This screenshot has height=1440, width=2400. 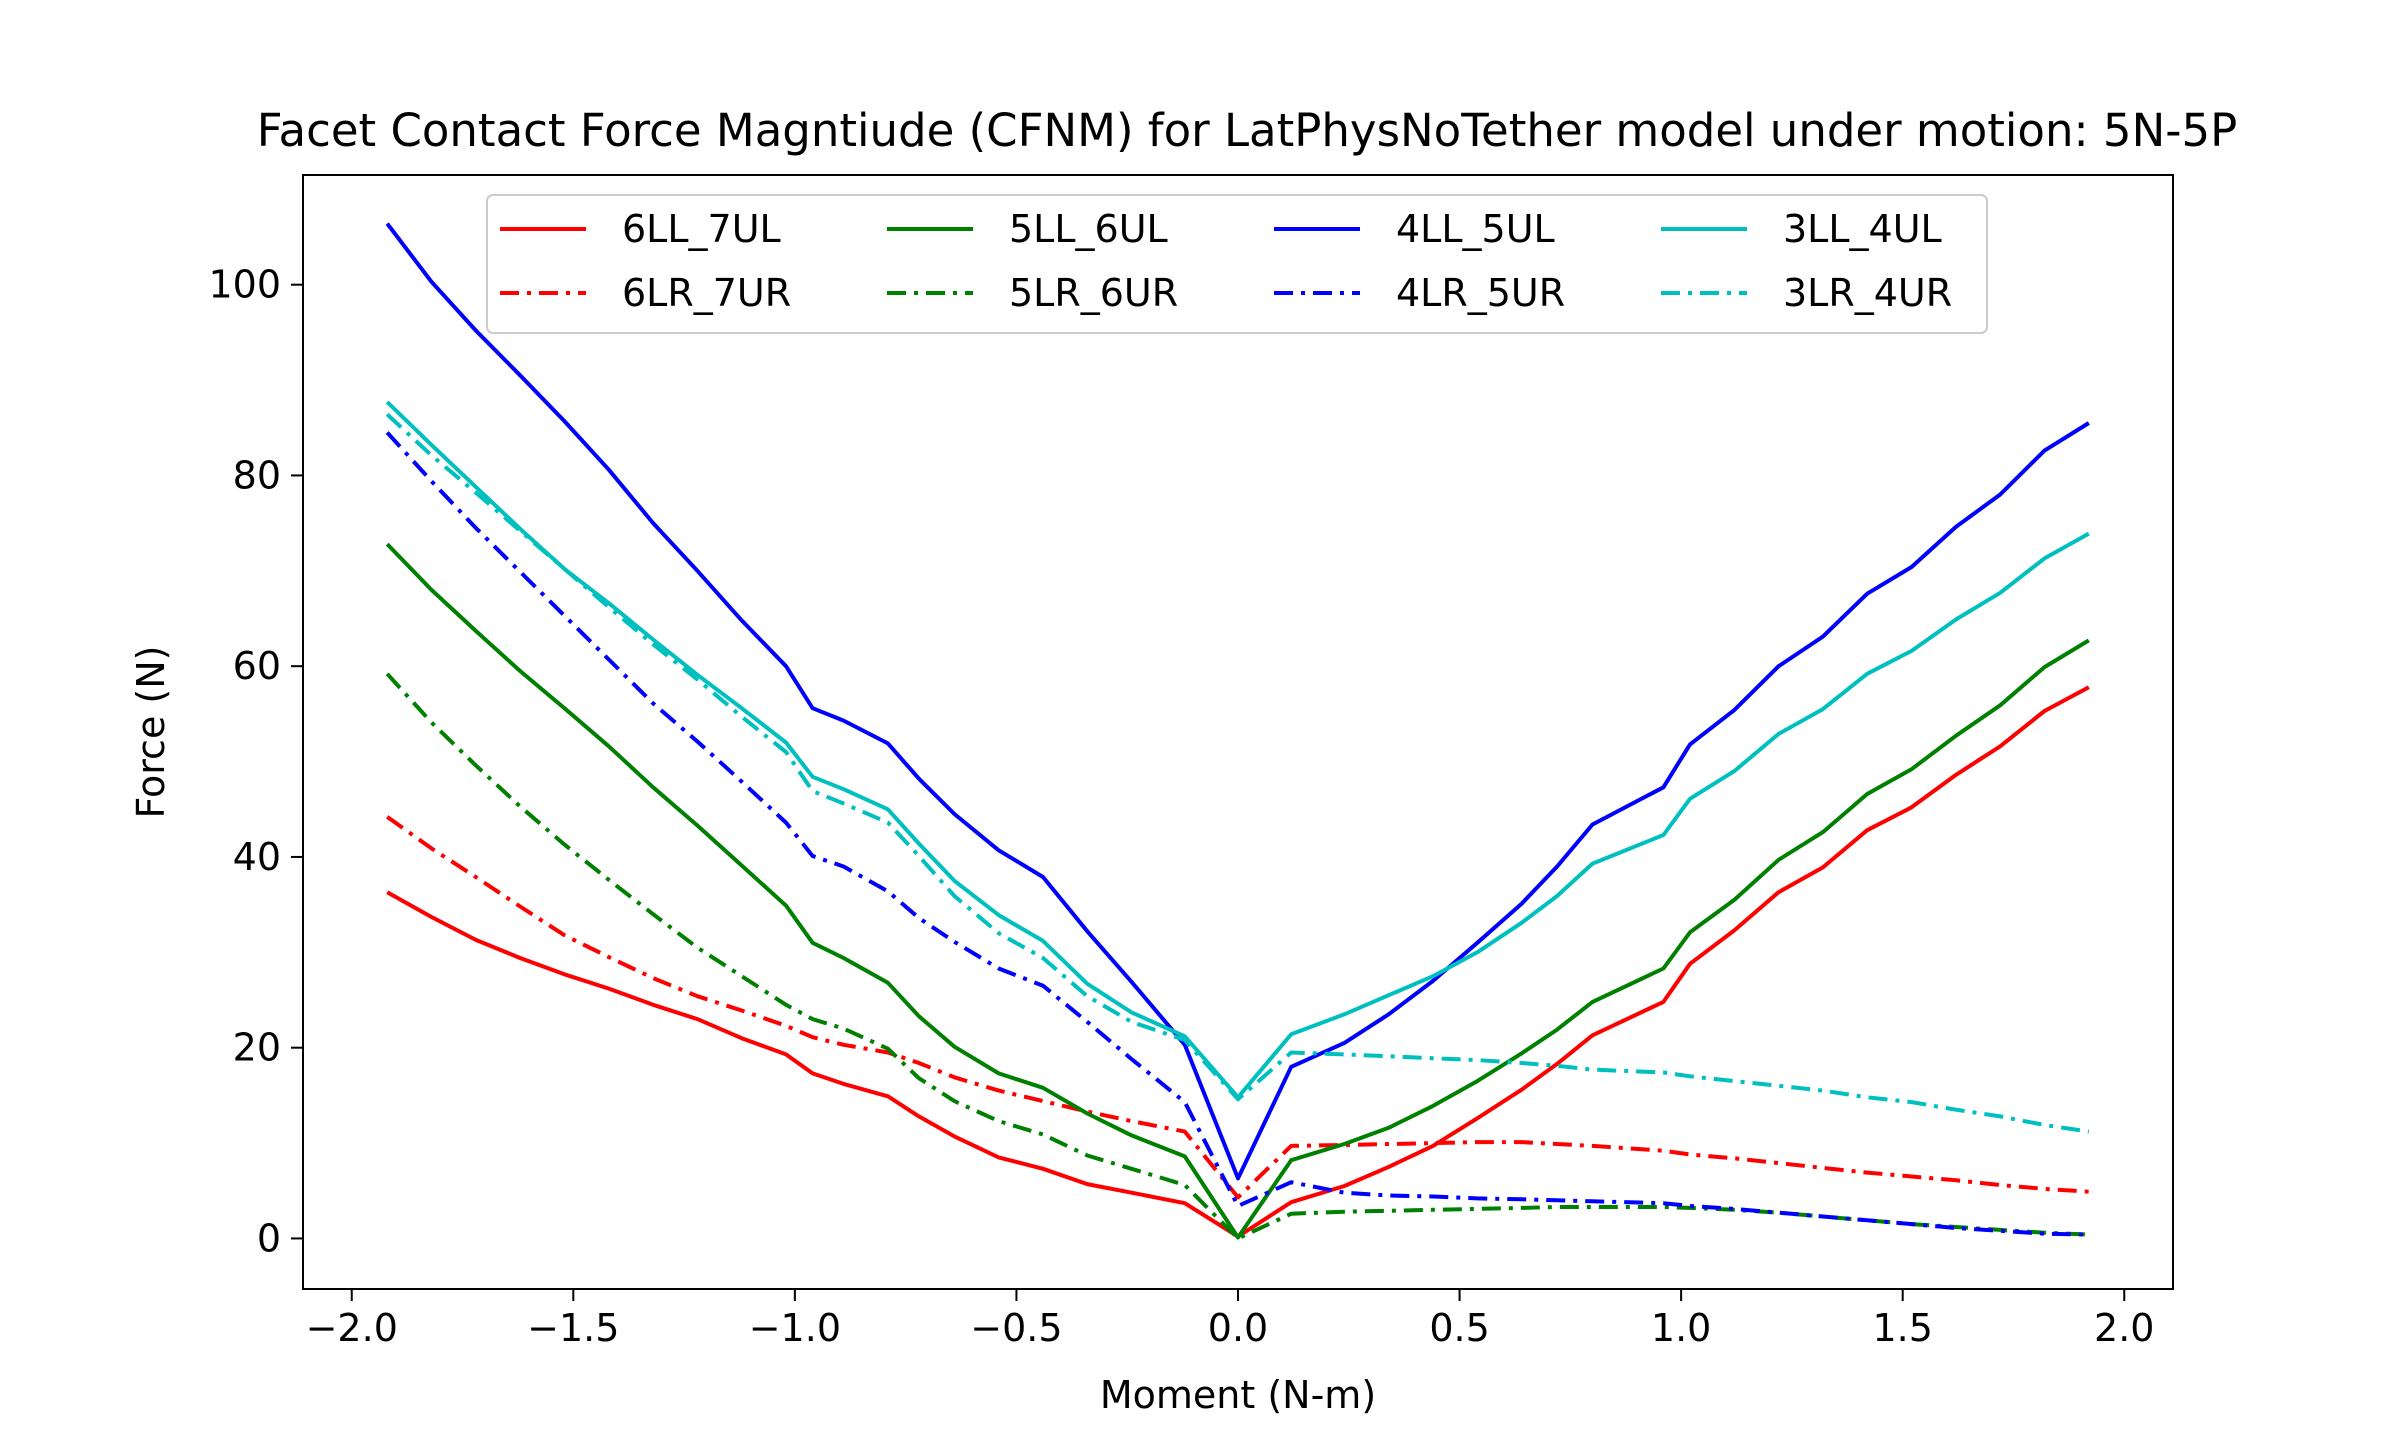 I want to click on y-tick-label: 60, so click(x=257, y=666).